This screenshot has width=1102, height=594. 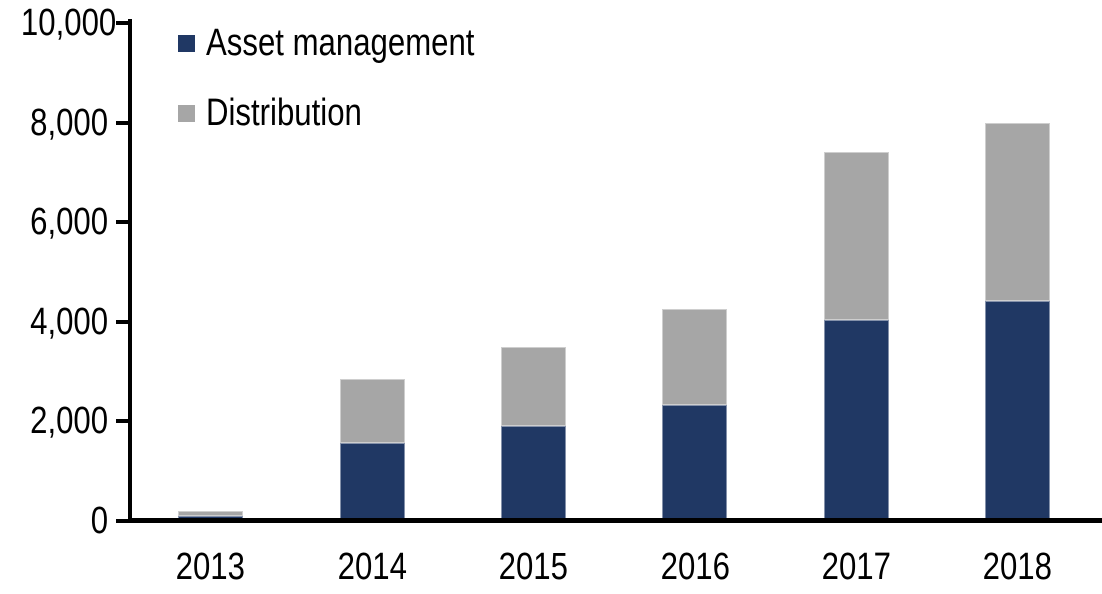 I want to click on y-tick-label: 0, so click(x=99, y=521).